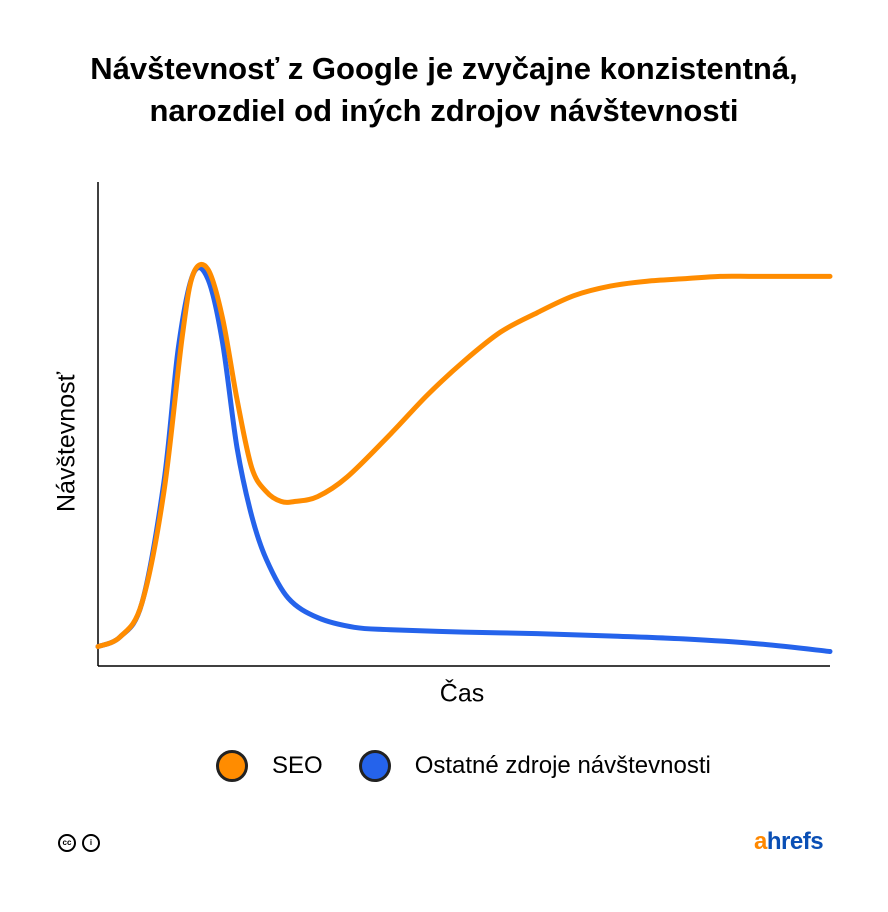 Image resolution: width=888 pixels, height=912 pixels. I want to click on license-icons: cc i, so click(79, 843).